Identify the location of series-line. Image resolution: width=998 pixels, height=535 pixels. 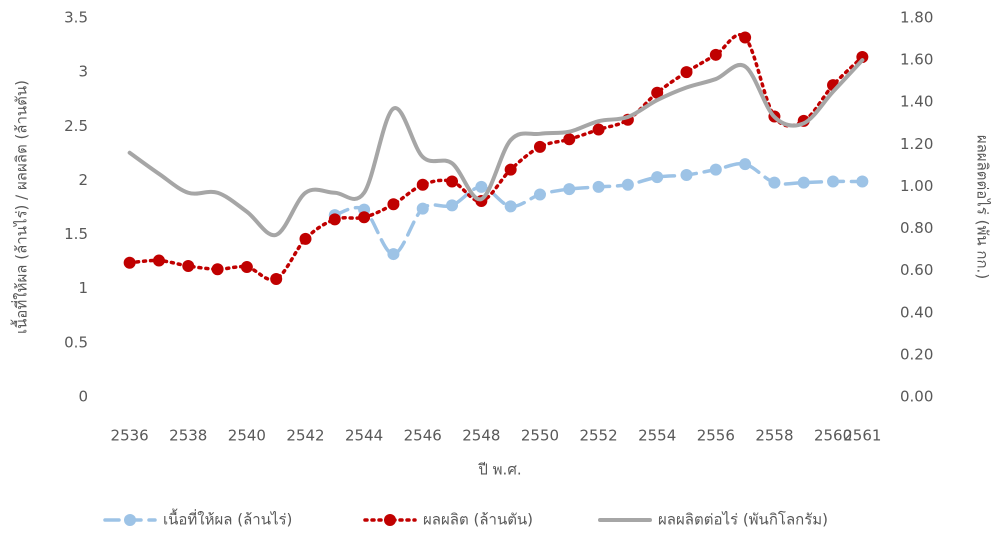
(599, 208).